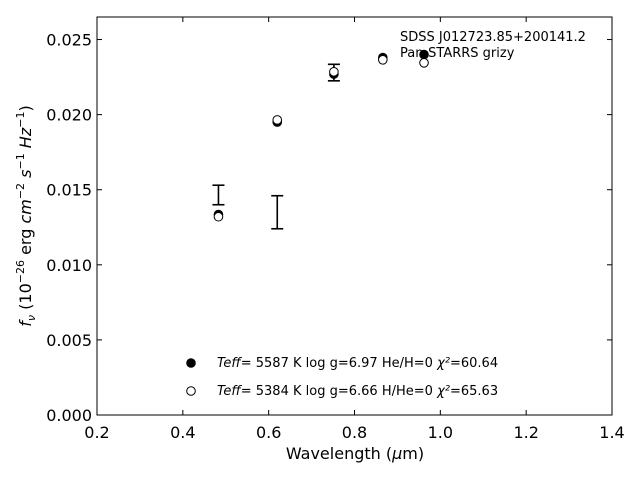  What do you see at coordinates (611, 432) in the screenshot?
I see `x-tick-label: 1.4` at bounding box center [611, 432].